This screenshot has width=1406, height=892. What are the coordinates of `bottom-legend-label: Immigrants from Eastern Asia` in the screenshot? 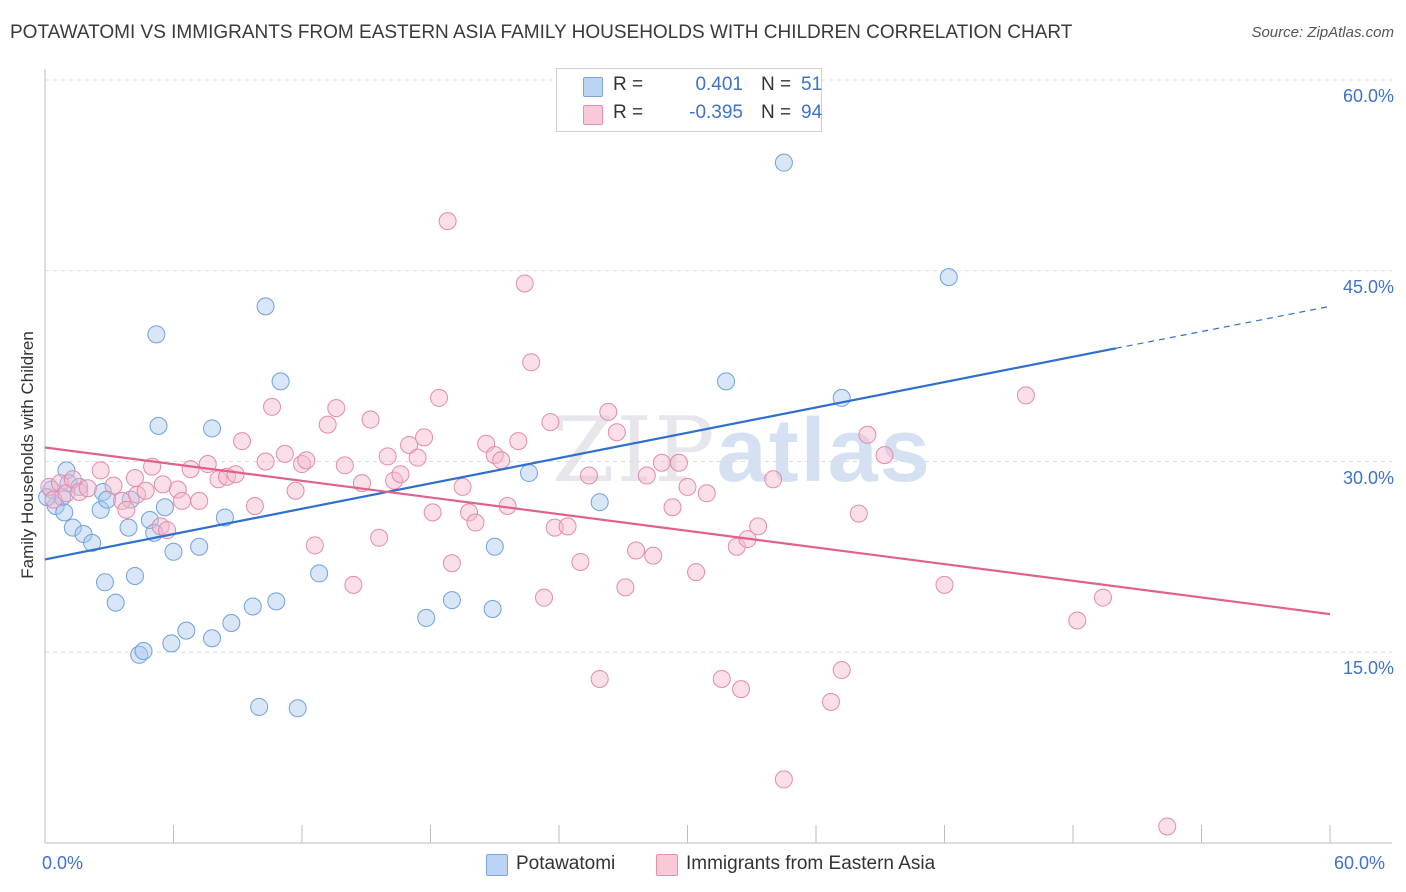 It's located at (811, 863).